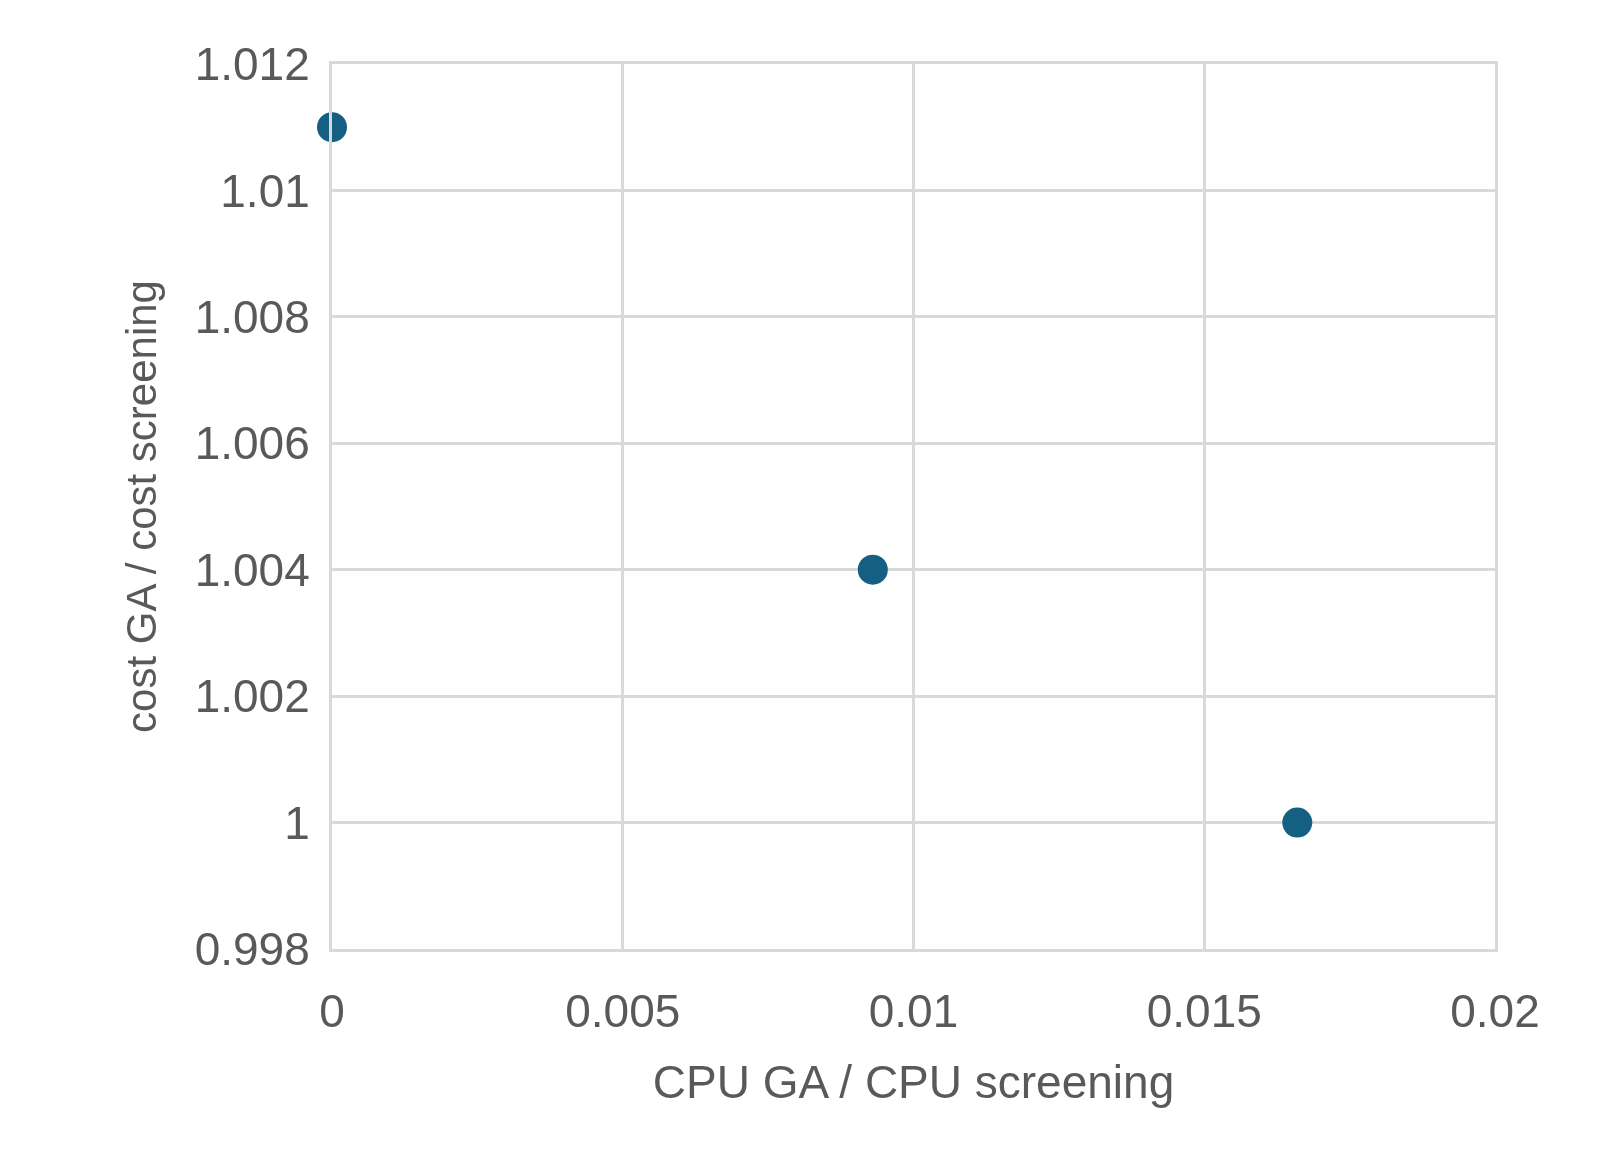 Image resolution: width=1613 pixels, height=1161 pixels. What do you see at coordinates (623, 1011) in the screenshot?
I see `x-tick-label: 0.005` at bounding box center [623, 1011].